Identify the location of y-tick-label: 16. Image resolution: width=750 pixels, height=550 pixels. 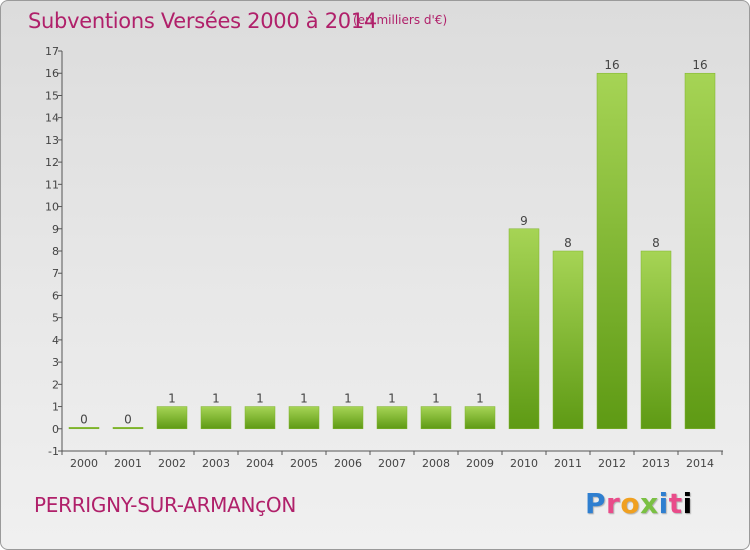
(52, 73).